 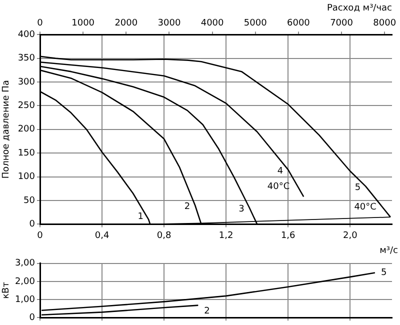 What do you see at coordinates (280, 171) in the screenshot?
I see `series-label: 4` at bounding box center [280, 171].